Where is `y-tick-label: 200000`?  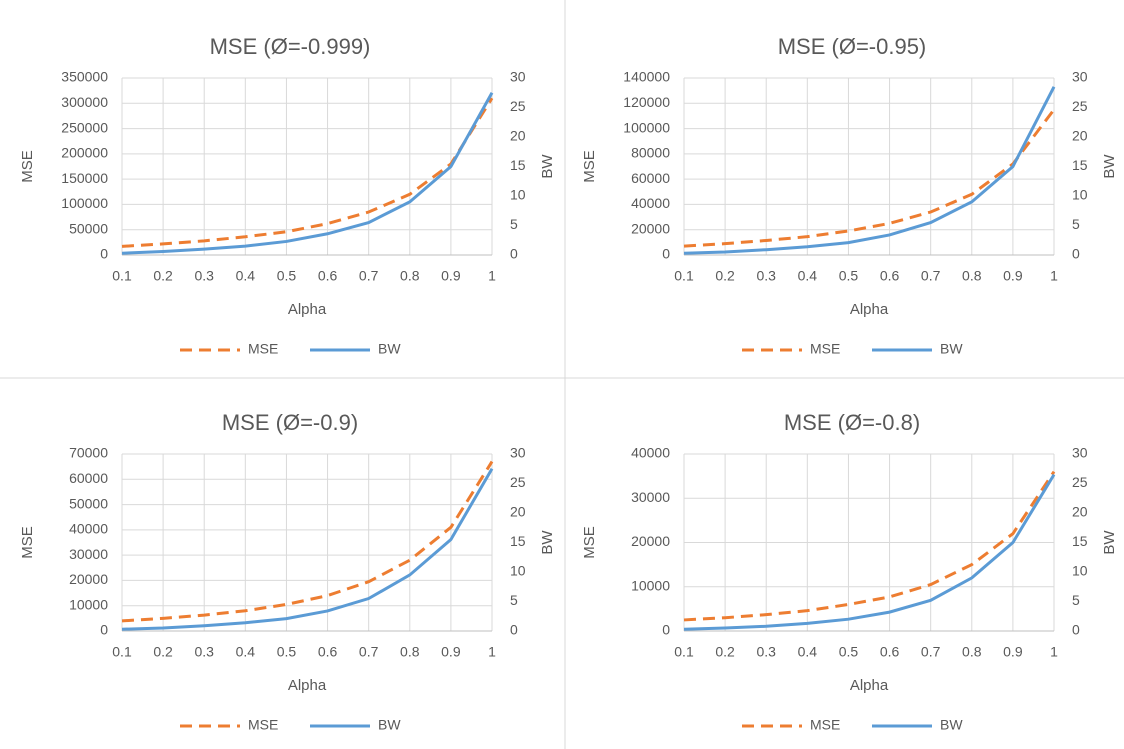
y-tick-label: 200000 is located at coordinates (84, 153).